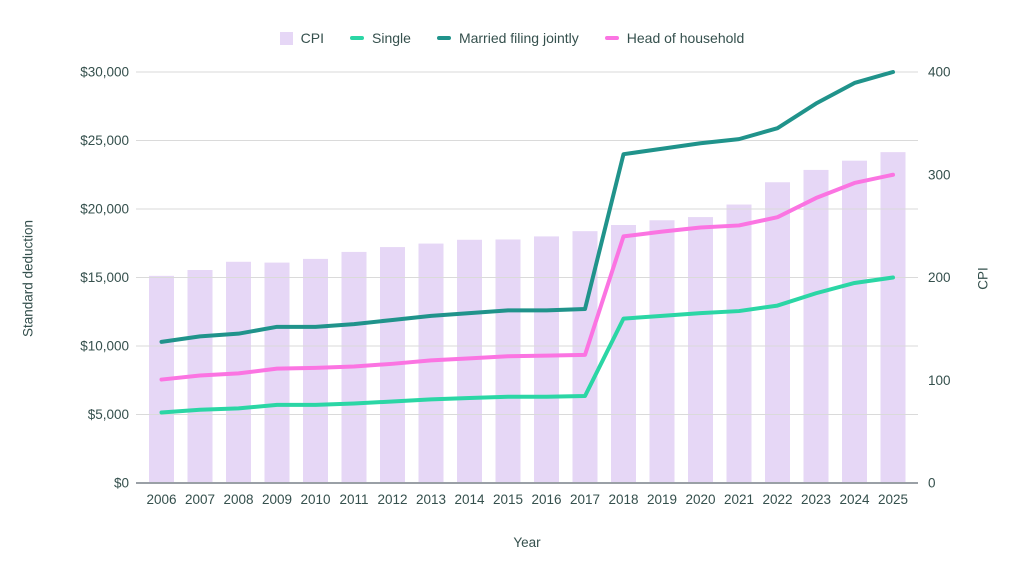  I want to click on x-axis-tick-label: 2013, so click(431, 499).